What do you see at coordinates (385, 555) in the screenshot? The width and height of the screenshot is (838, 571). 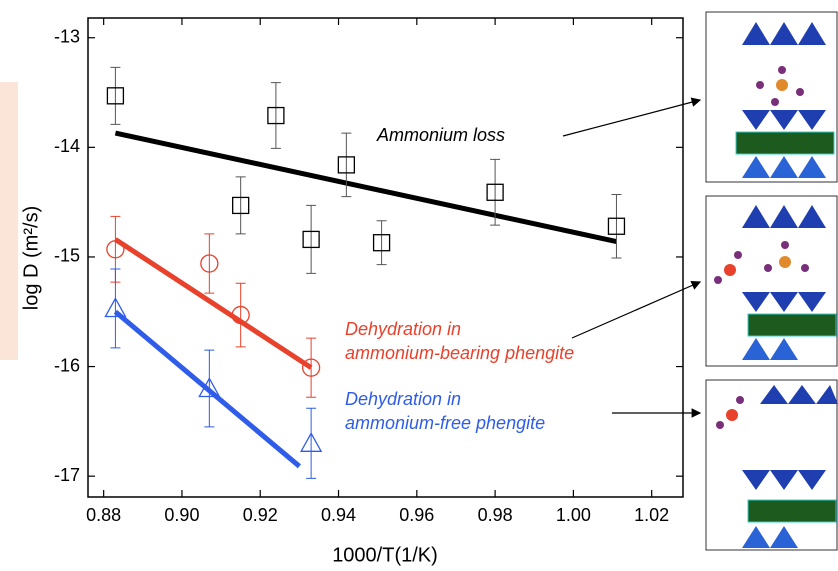 I see `x-axis-label: 1000/T(1/K)` at bounding box center [385, 555].